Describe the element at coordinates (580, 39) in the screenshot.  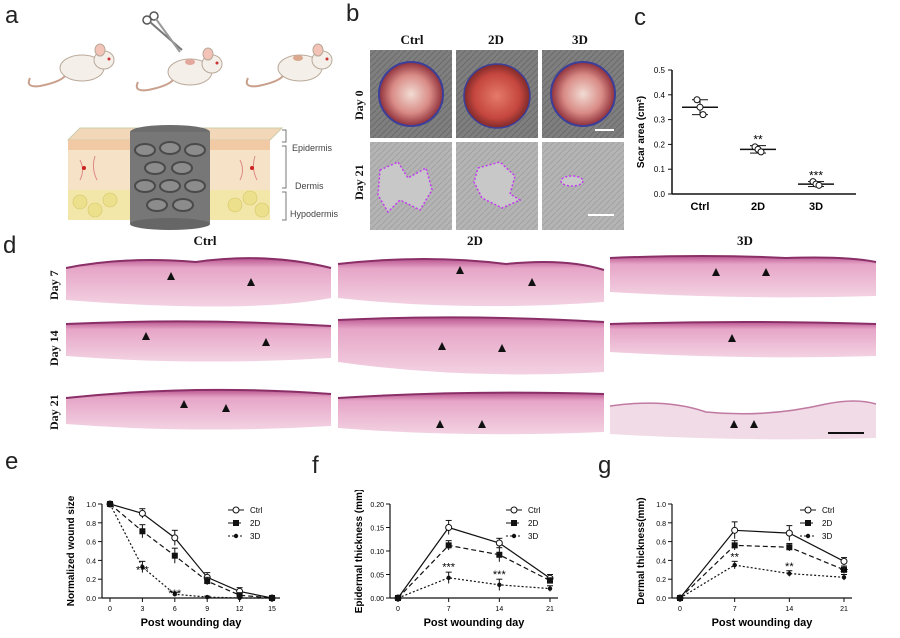
I see `panel-b-header-3d: 3D` at that location.